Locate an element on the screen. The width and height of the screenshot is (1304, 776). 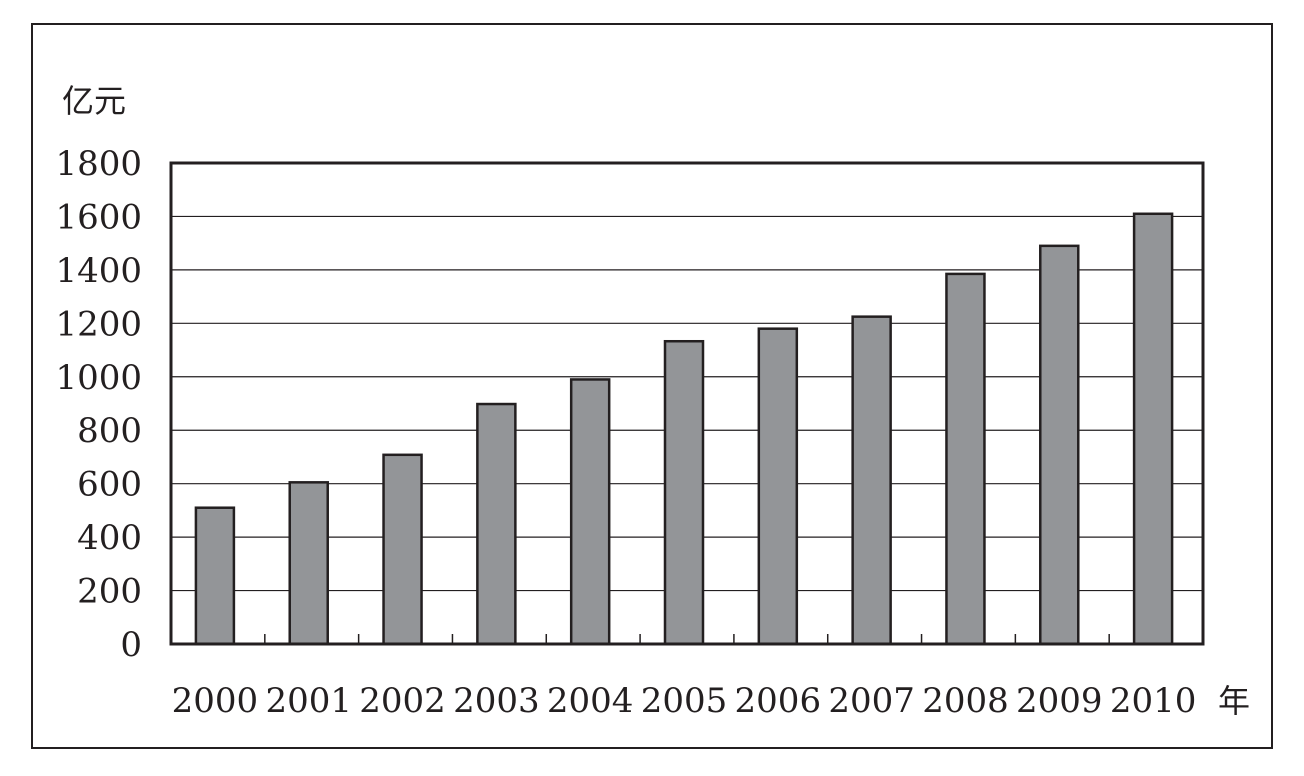
x-tick-label: 2010 is located at coordinates (1153, 701).